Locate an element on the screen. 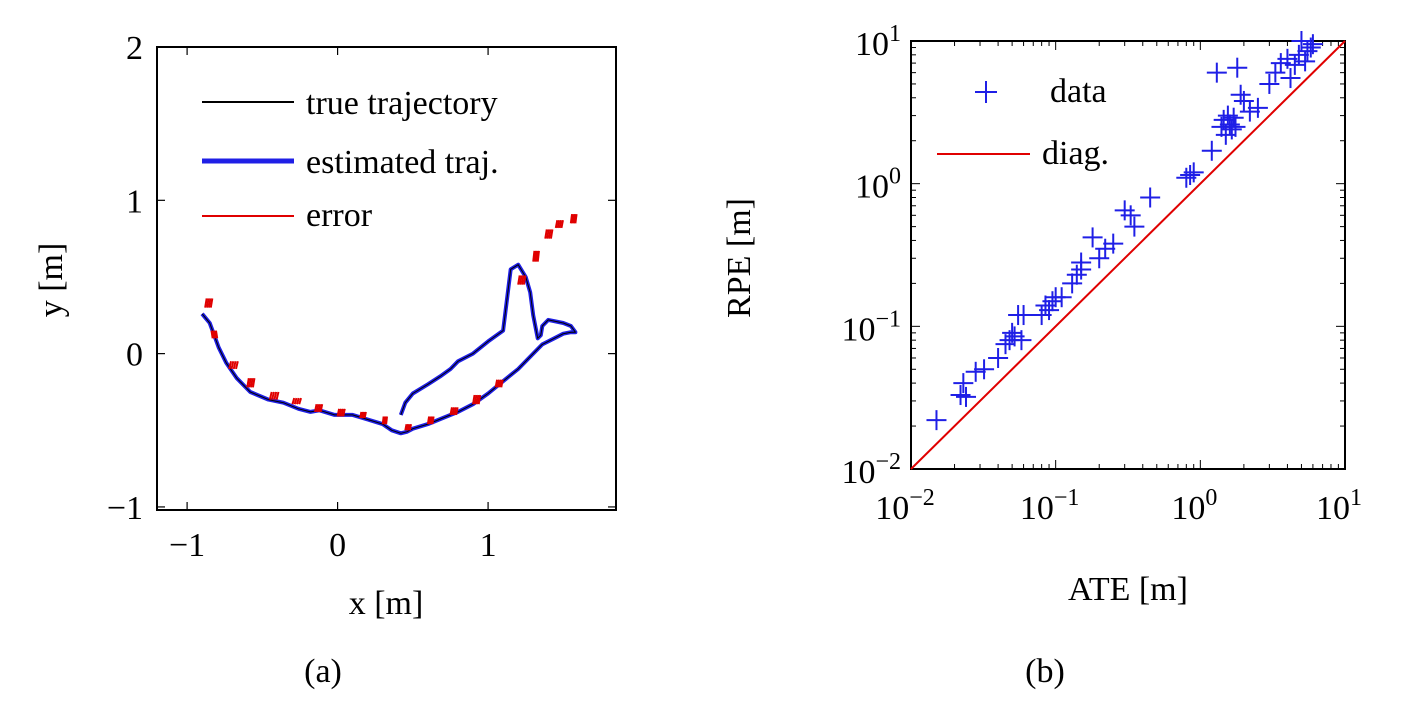  chart-a-xlabel: x [m] is located at coordinates (386, 603).